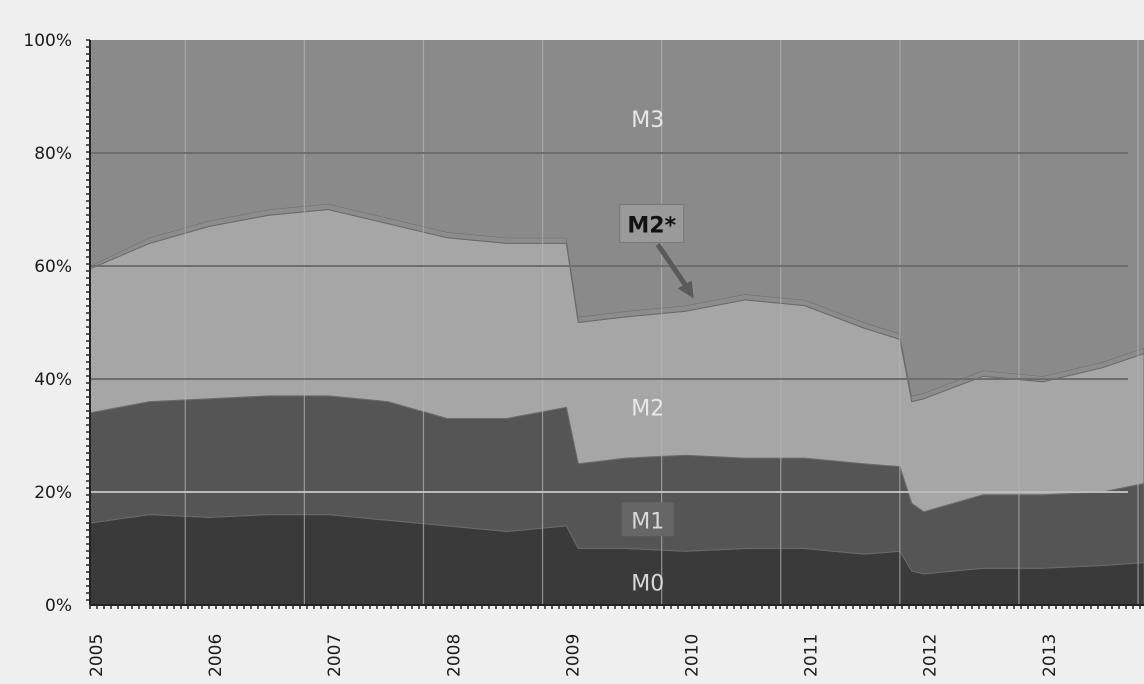 This screenshot has width=1144, height=684. Describe the element at coordinates (672, 266) in the screenshot. I see `m2-star-arrow` at that location.